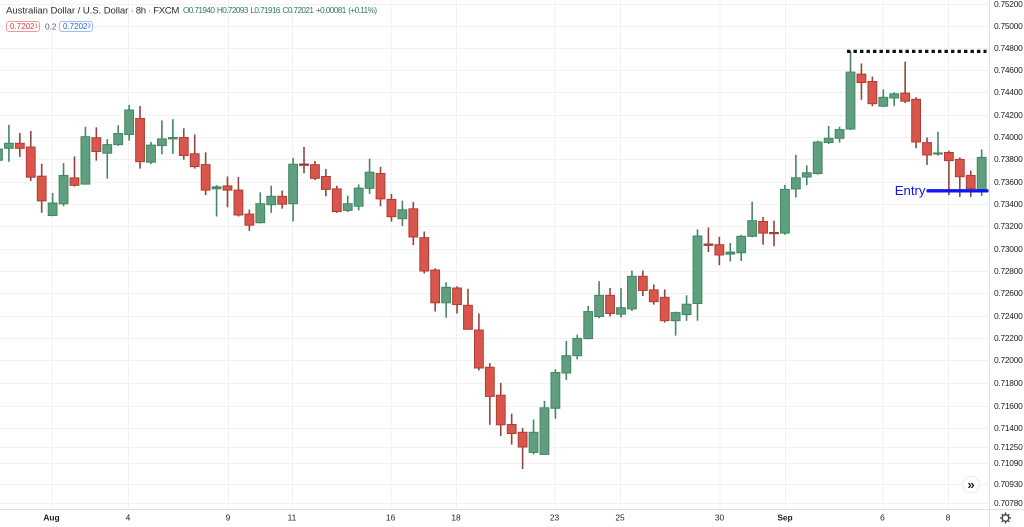 This screenshot has height=527, width=1024. What do you see at coordinates (1008, 4) in the screenshot?
I see `svg-text: 0.75200` at bounding box center [1008, 4].